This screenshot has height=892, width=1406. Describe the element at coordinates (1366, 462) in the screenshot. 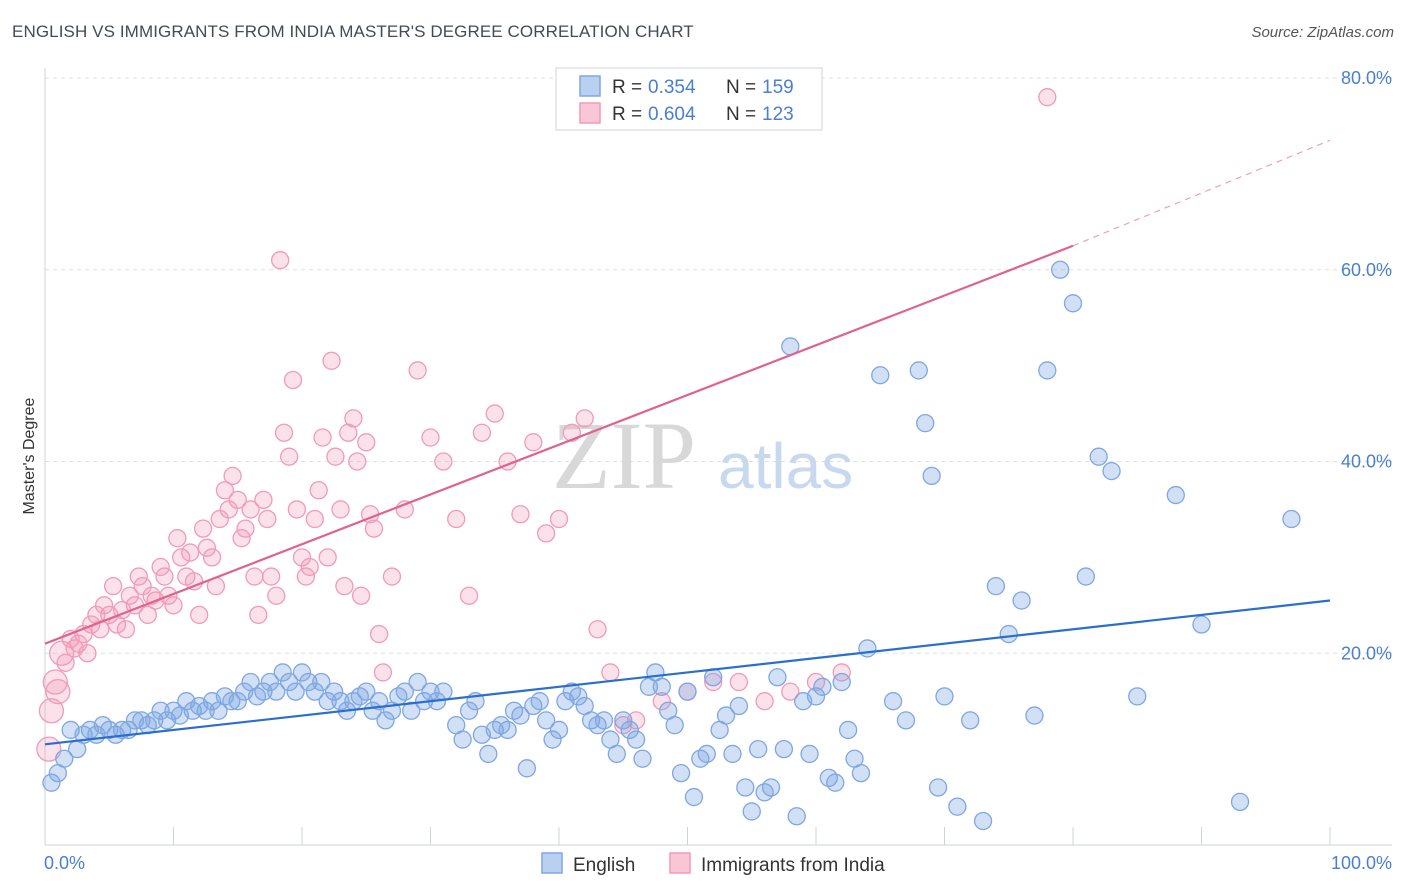

I see `y-tick-label-1: 40.0%` at that location.